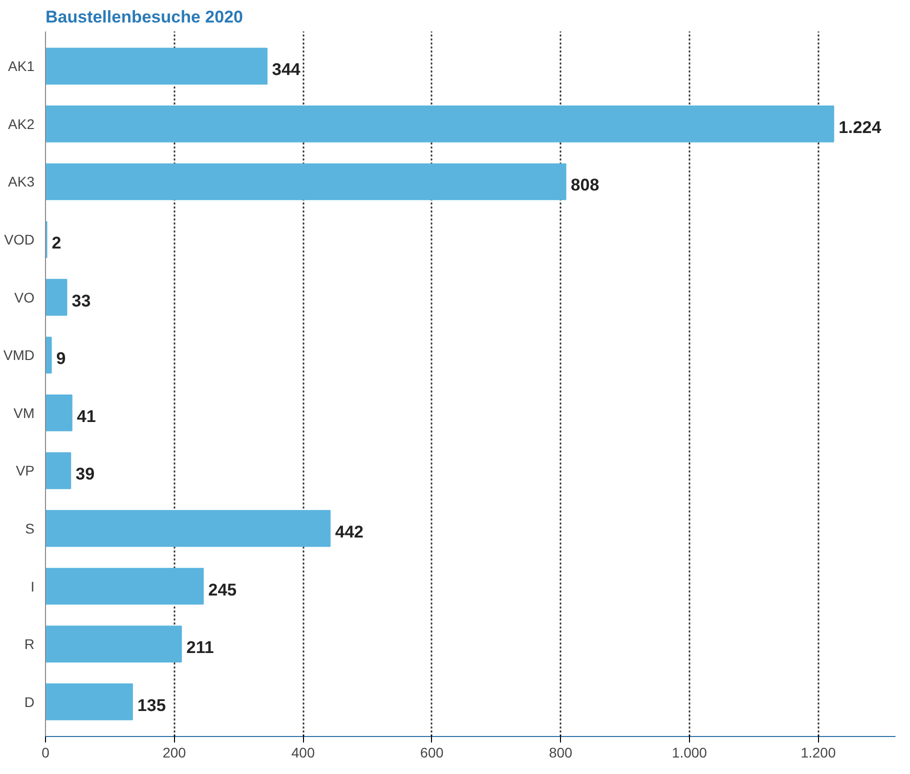 Image resolution: width=910 pixels, height=774 pixels. Describe the element at coordinates (21, 124) in the screenshot. I see `y-tick-label: AK2` at that location.